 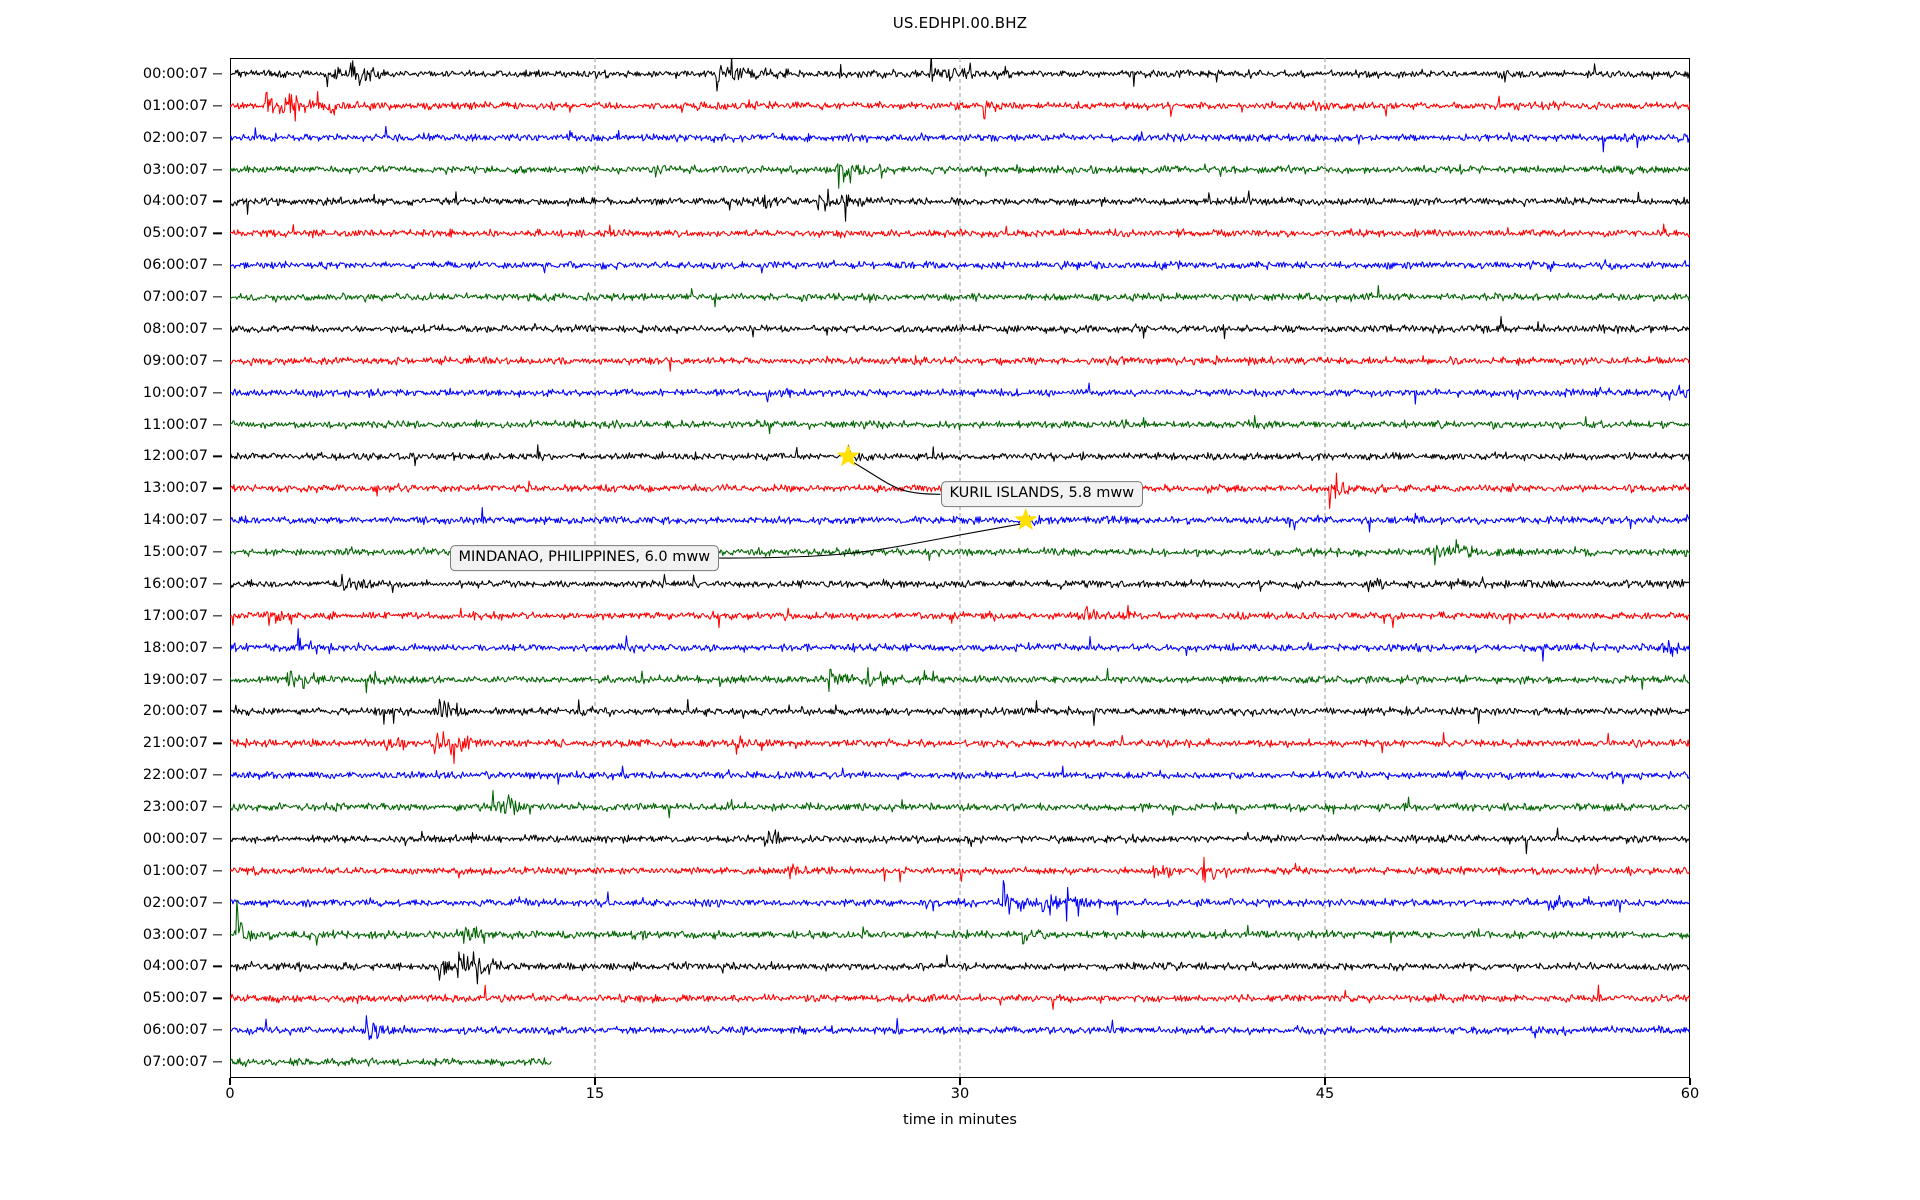 I want to click on x-axis-title: time in minutes, so click(x=960, y=1120).